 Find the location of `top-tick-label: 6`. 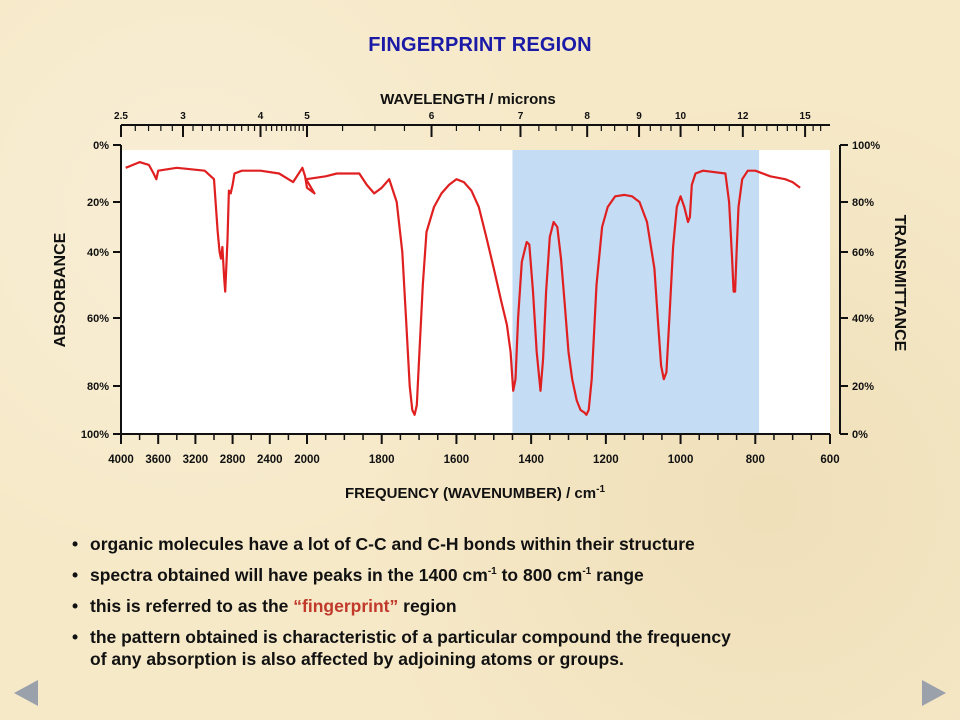

top-tick-label: 6 is located at coordinates (432, 116).